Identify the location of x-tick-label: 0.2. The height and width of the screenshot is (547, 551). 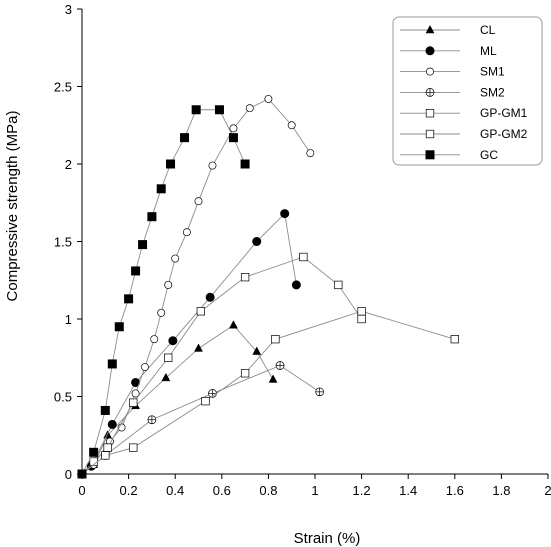
(129, 490).